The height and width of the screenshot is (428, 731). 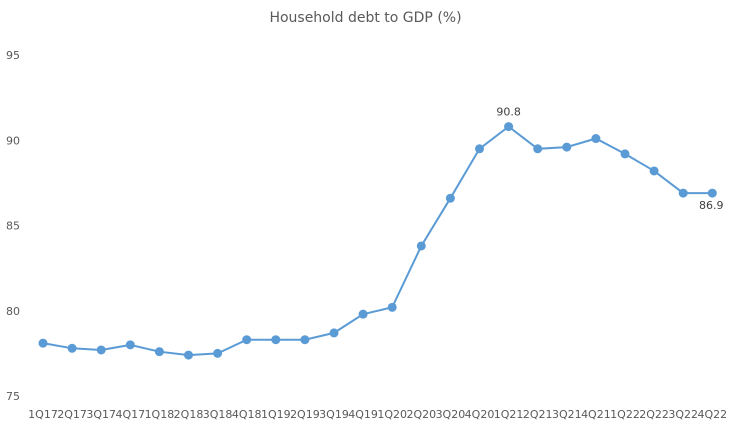 I want to click on x-tick-label: 4Q17, so click(x=130, y=414).